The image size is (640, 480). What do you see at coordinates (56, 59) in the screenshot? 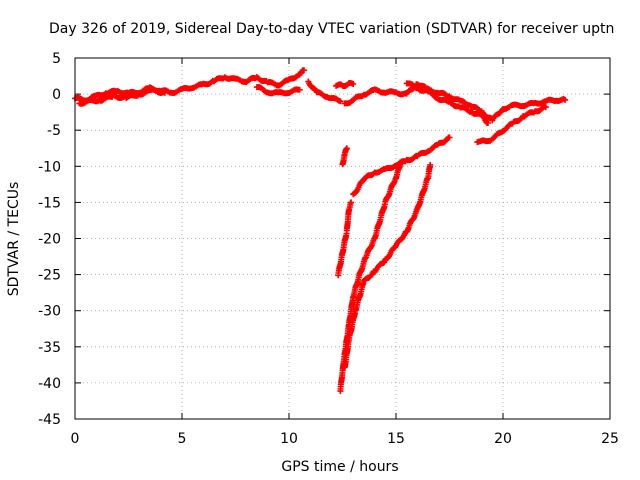
I see `y-tick-label: 5` at bounding box center [56, 59].